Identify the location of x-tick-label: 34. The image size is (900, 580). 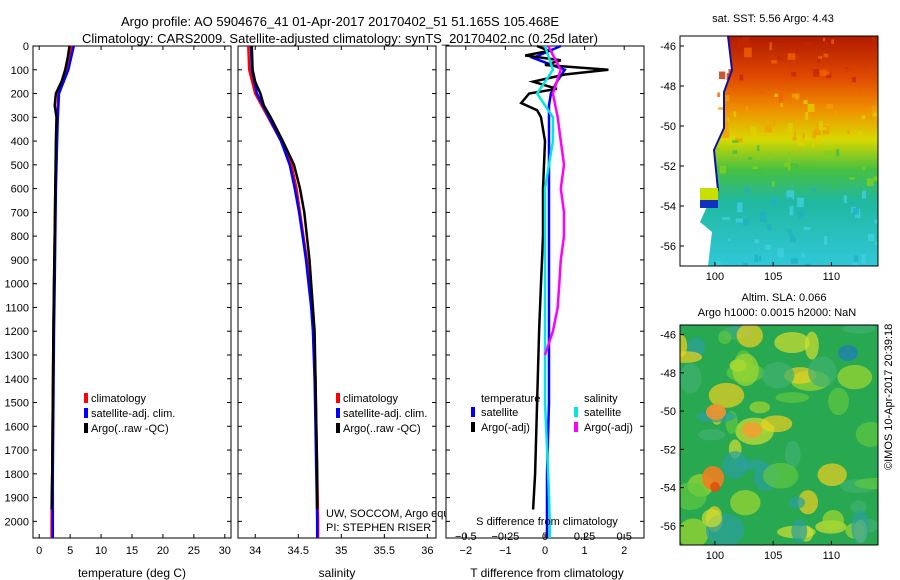
(255, 551).